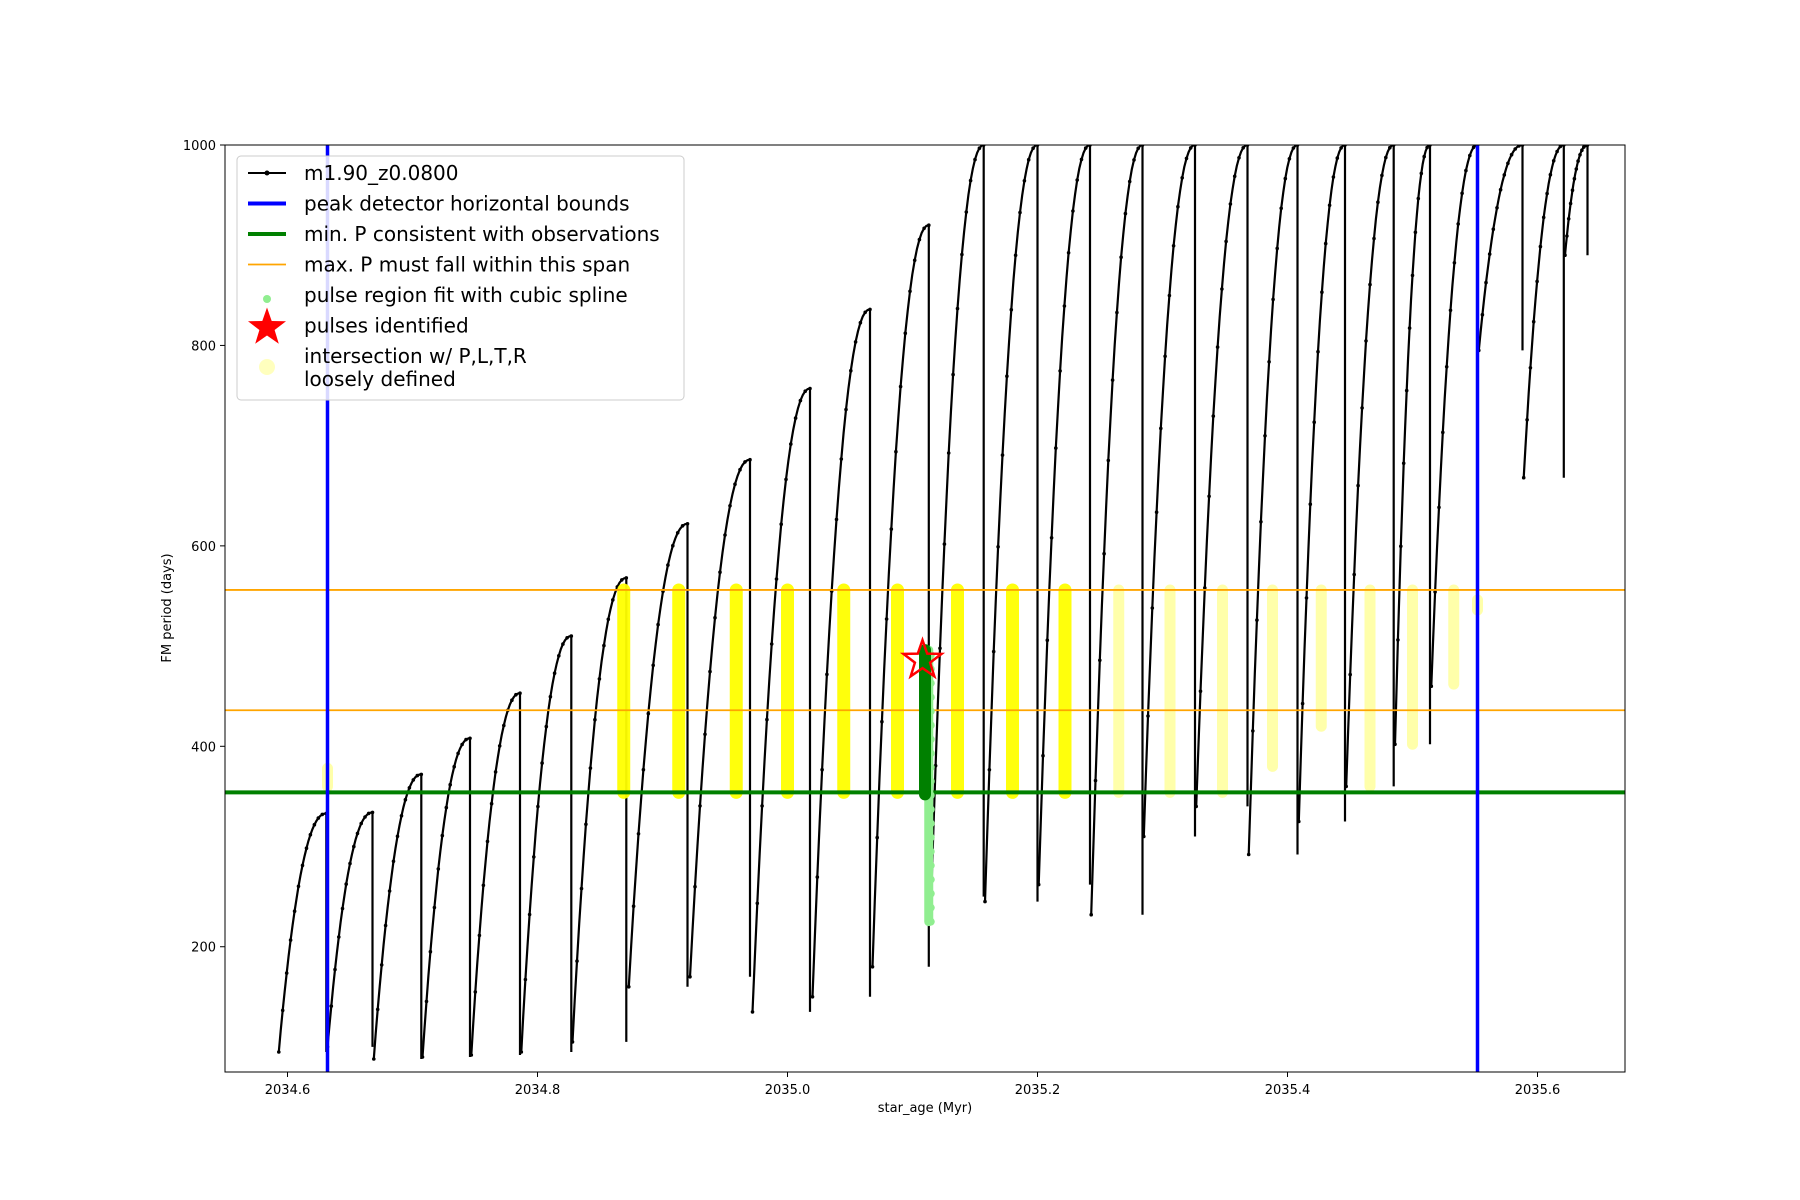 This screenshot has height=1200, width=1800. What do you see at coordinates (482, 234) in the screenshot?
I see `legend-label: min. P consistent with observations` at bounding box center [482, 234].